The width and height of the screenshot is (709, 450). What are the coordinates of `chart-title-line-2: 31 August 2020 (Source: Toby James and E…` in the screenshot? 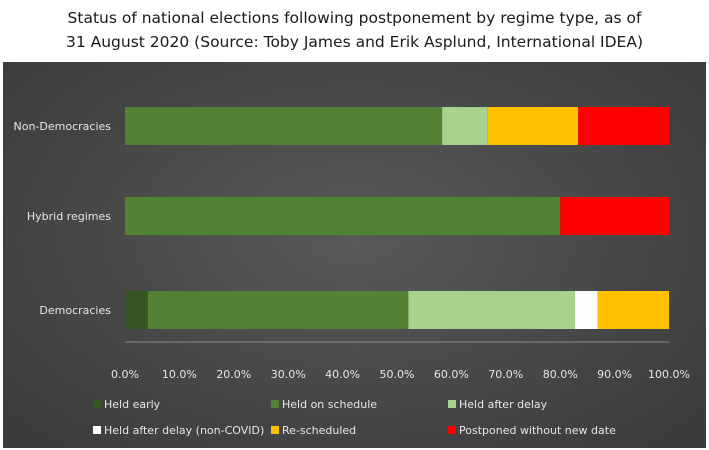 It's located at (354, 42).